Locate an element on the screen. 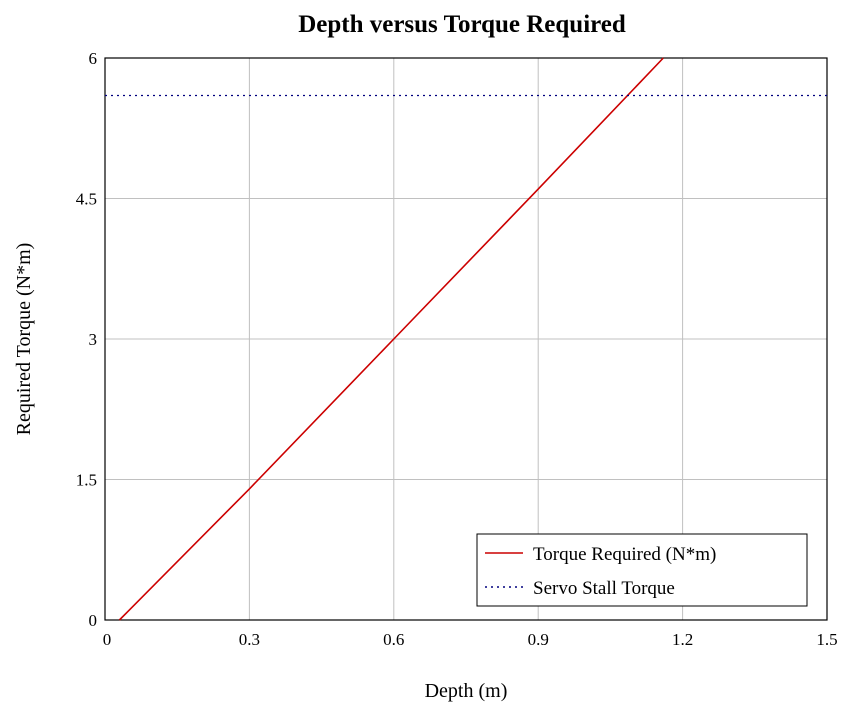 The image size is (846, 712). legend: Torque Required (N*m) Servo Stall Torque is located at coordinates (642, 570).